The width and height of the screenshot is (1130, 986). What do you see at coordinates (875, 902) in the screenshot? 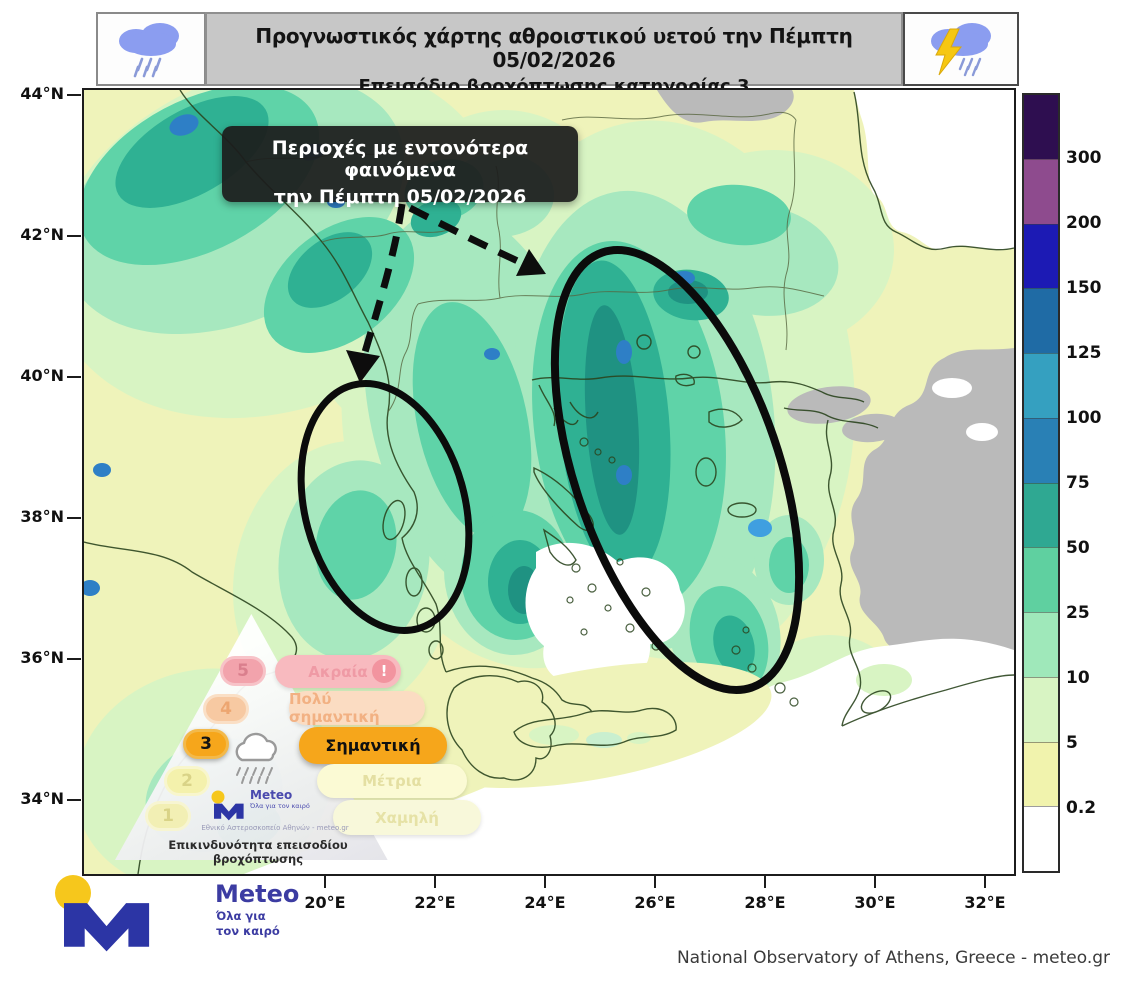
I see `lon-label-30: 30°E` at bounding box center [875, 902].